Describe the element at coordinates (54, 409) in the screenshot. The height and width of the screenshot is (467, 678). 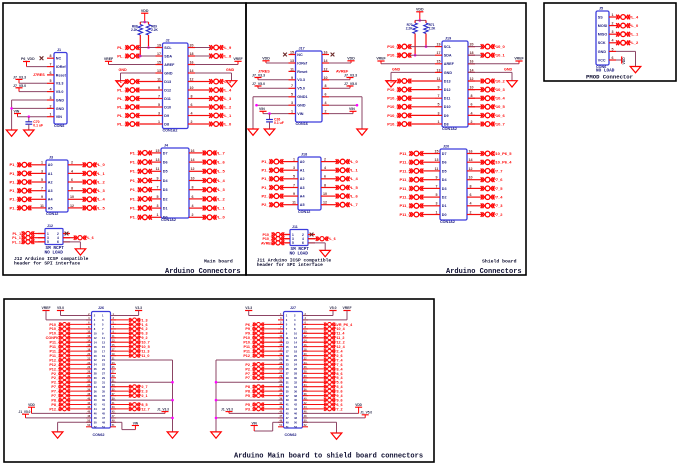
I see `svg-text: P12_6` at that location.